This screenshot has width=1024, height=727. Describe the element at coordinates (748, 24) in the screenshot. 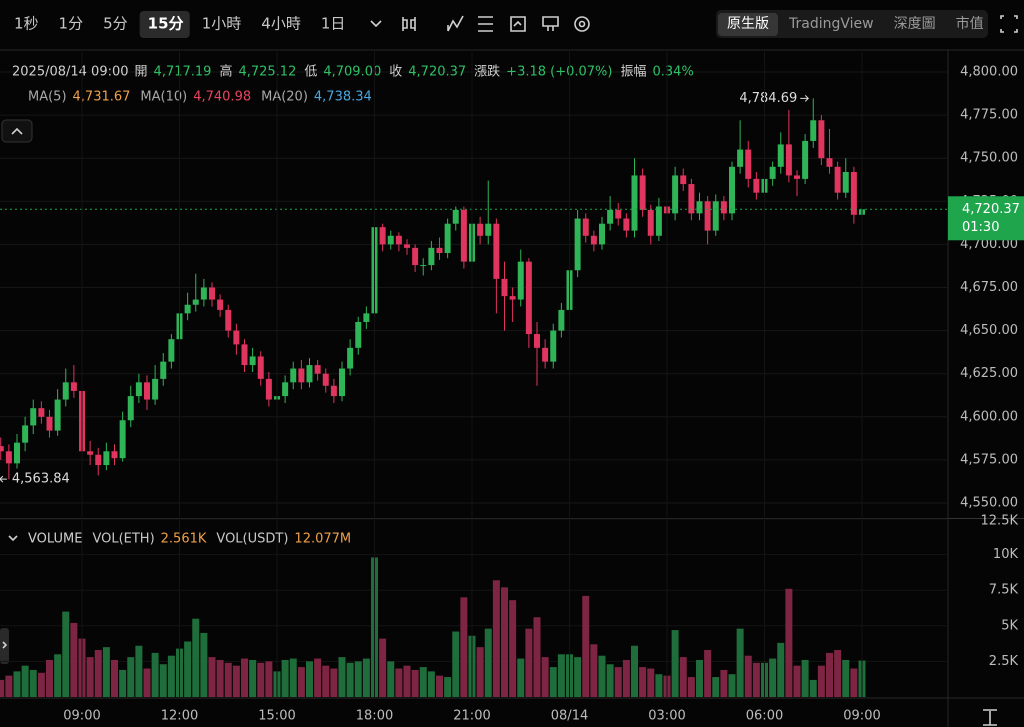

I see `view-tab: 原生版` at that location.